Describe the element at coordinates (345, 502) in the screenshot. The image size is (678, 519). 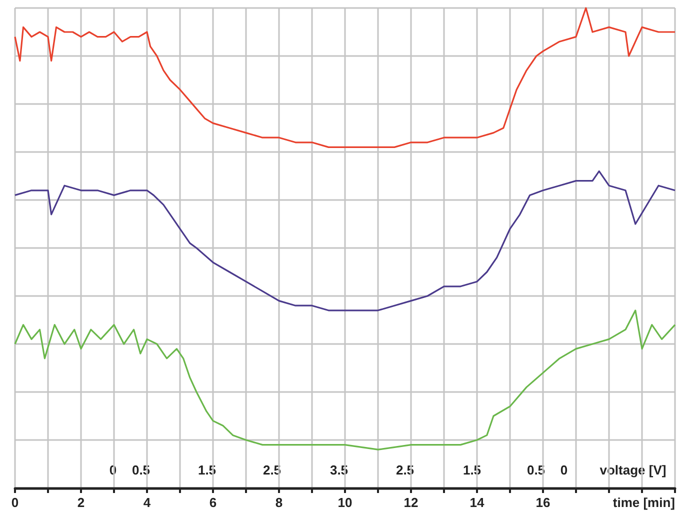
I see `x-tick-label: 10` at that location.